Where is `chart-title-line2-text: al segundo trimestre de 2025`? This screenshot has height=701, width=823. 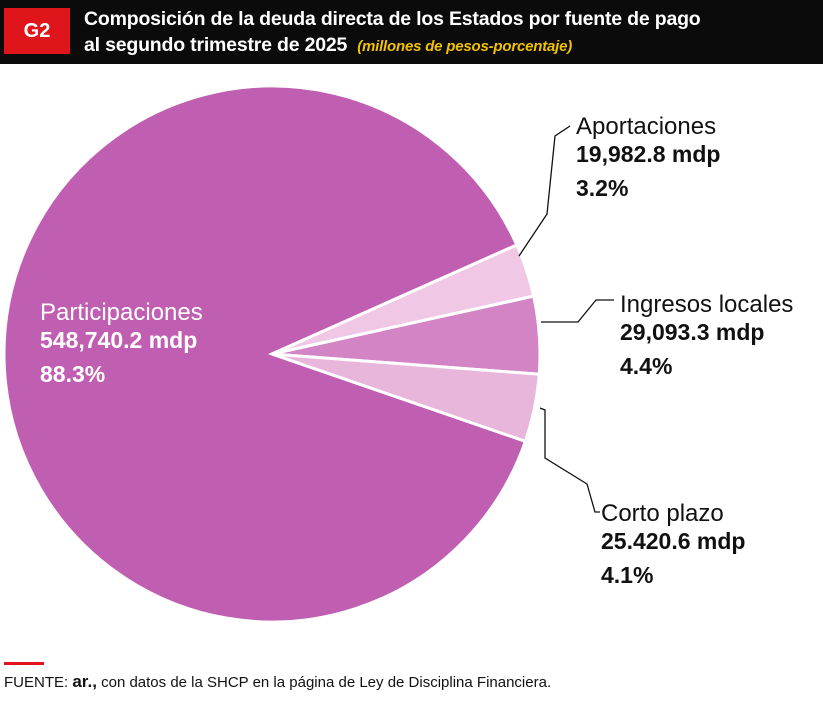 chart-title-line2-text: al segundo trimestre de 2025 is located at coordinates (216, 45).